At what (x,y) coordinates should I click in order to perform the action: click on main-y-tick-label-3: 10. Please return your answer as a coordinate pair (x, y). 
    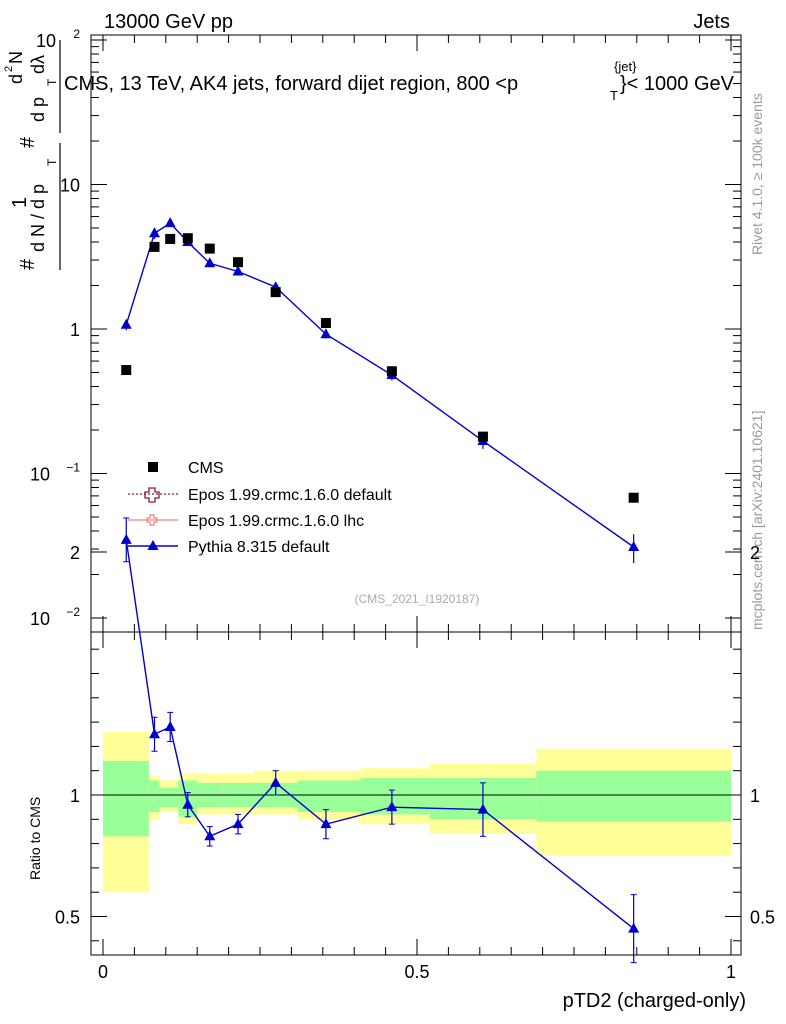
    Looking at the image, I should click on (40, 475).